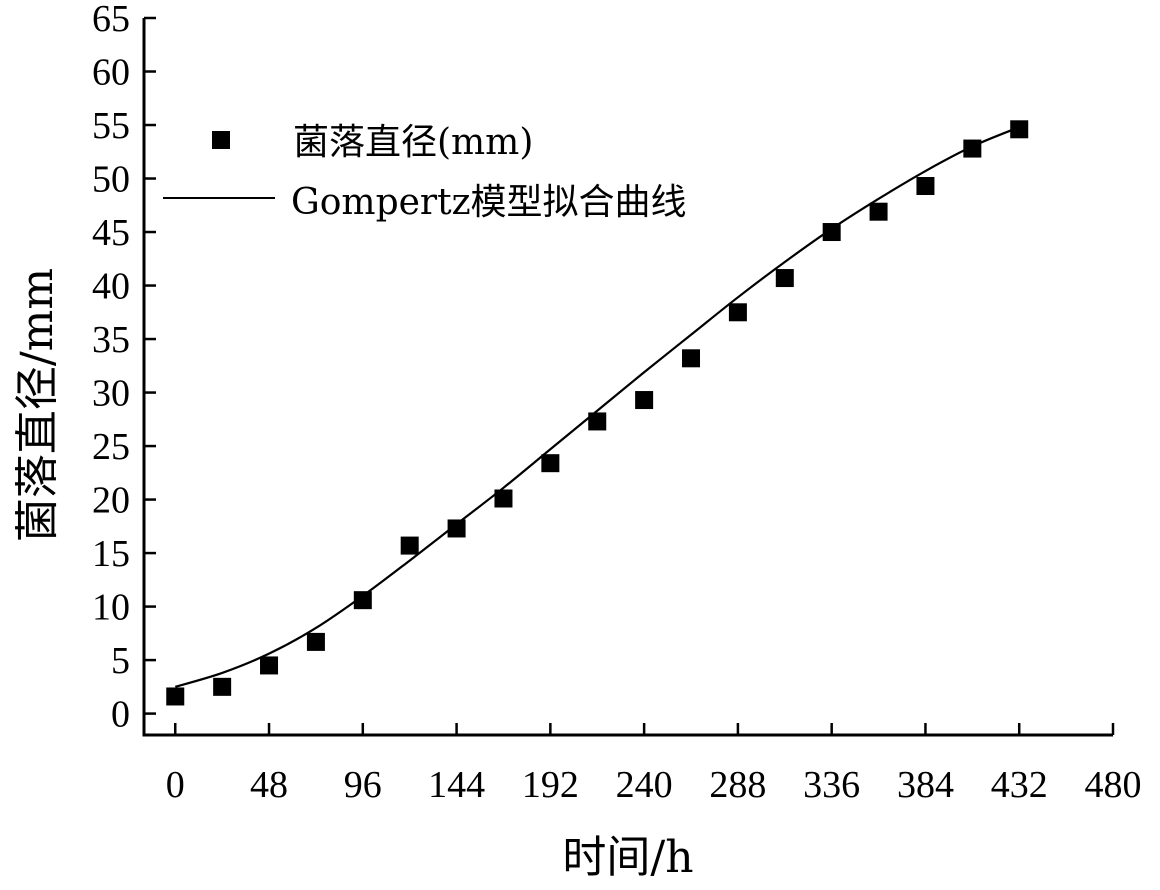  What do you see at coordinates (111, 340) in the screenshot?
I see `y-tick-label: 35` at bounding box center [111, 340].